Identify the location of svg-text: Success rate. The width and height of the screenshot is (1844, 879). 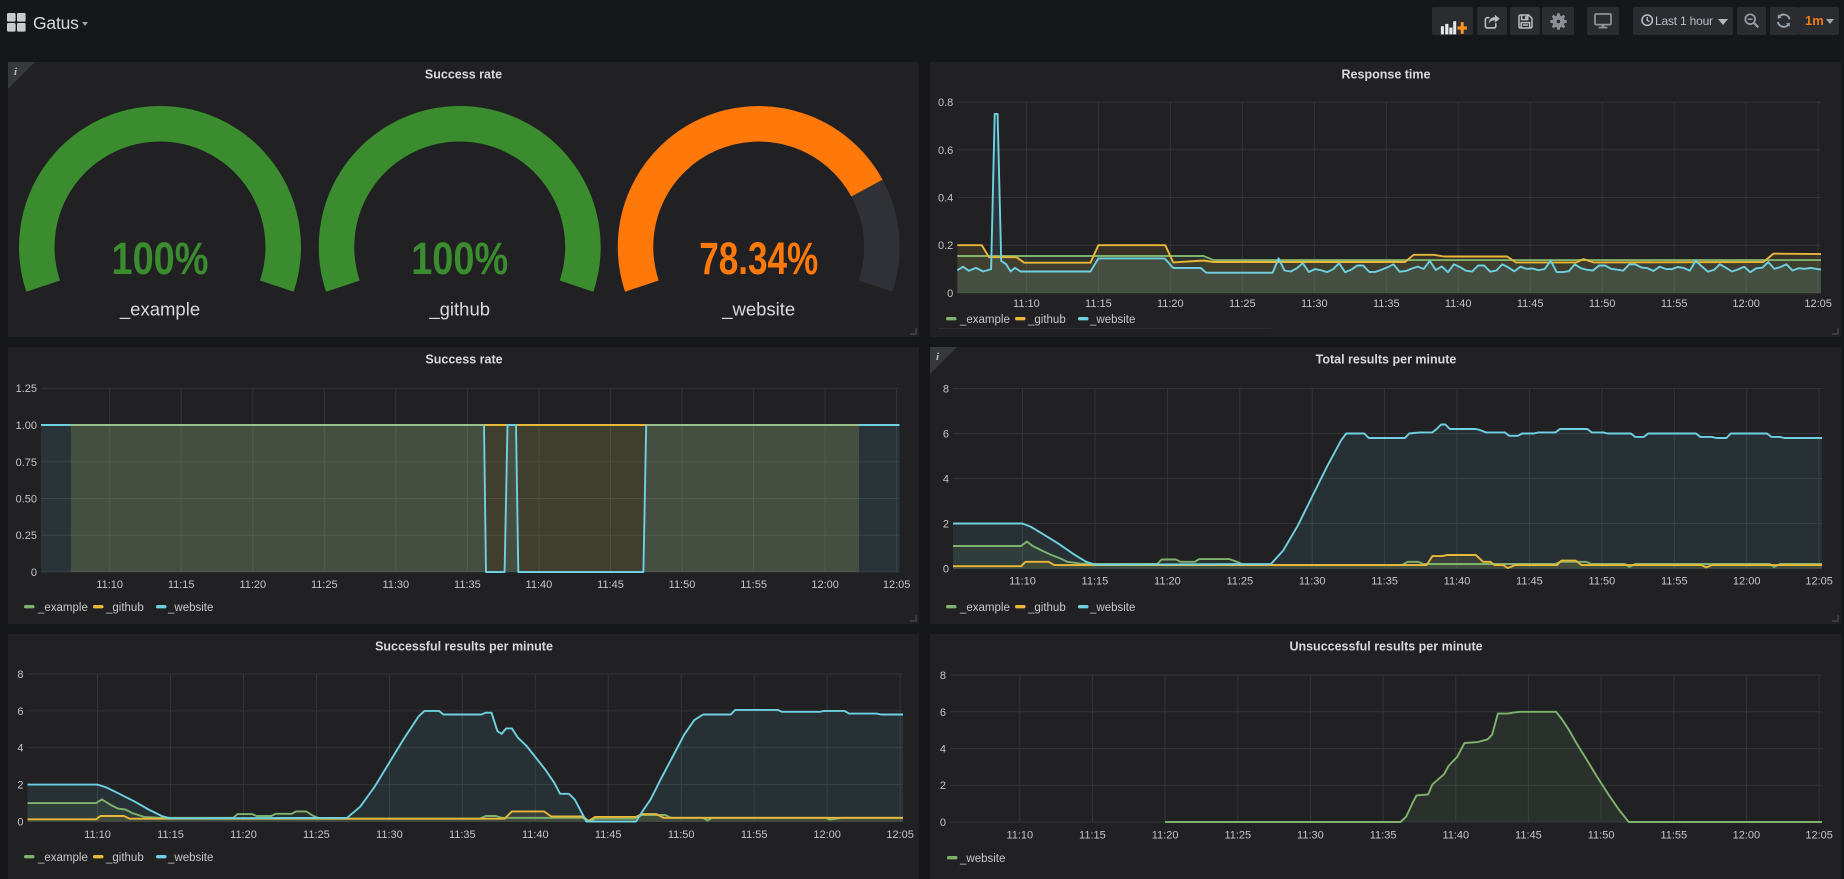
(463, 75).